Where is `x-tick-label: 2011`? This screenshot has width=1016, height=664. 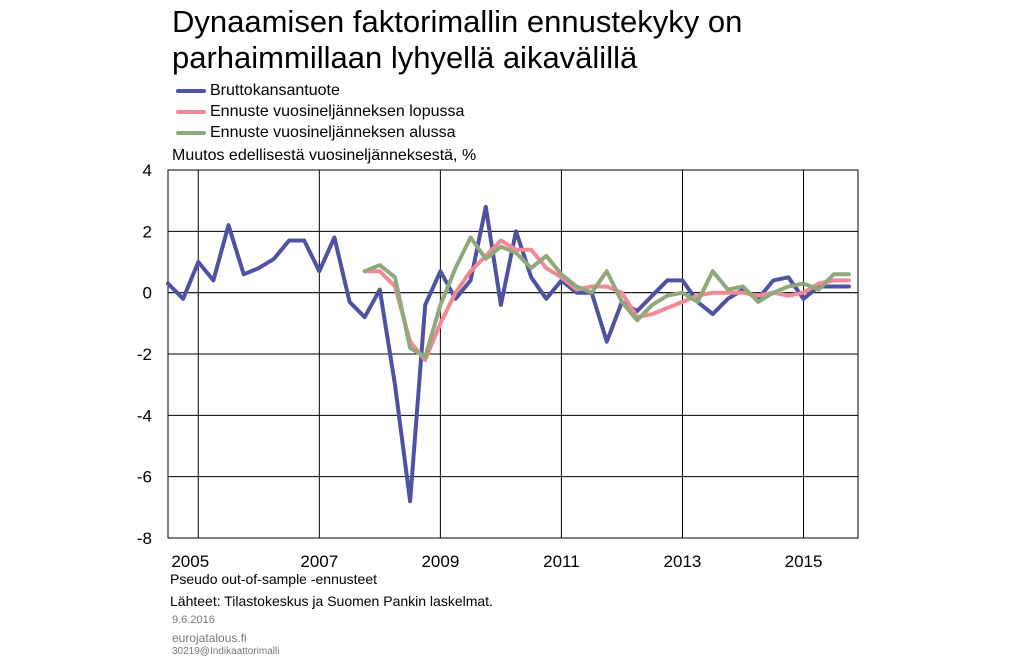
x-tick-label: 2011 is located at coordinates (561, 561).